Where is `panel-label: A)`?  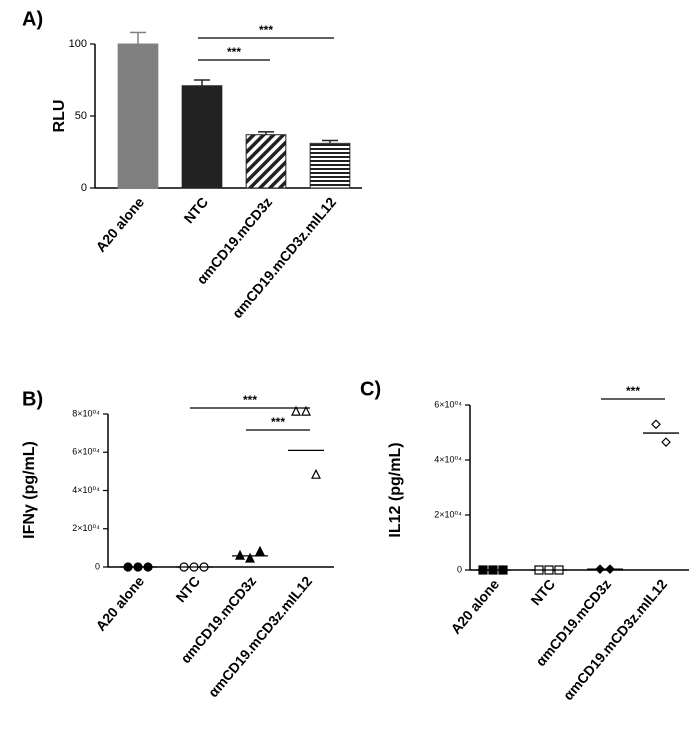
panel-label: A) is located at coordinates (32, 19).